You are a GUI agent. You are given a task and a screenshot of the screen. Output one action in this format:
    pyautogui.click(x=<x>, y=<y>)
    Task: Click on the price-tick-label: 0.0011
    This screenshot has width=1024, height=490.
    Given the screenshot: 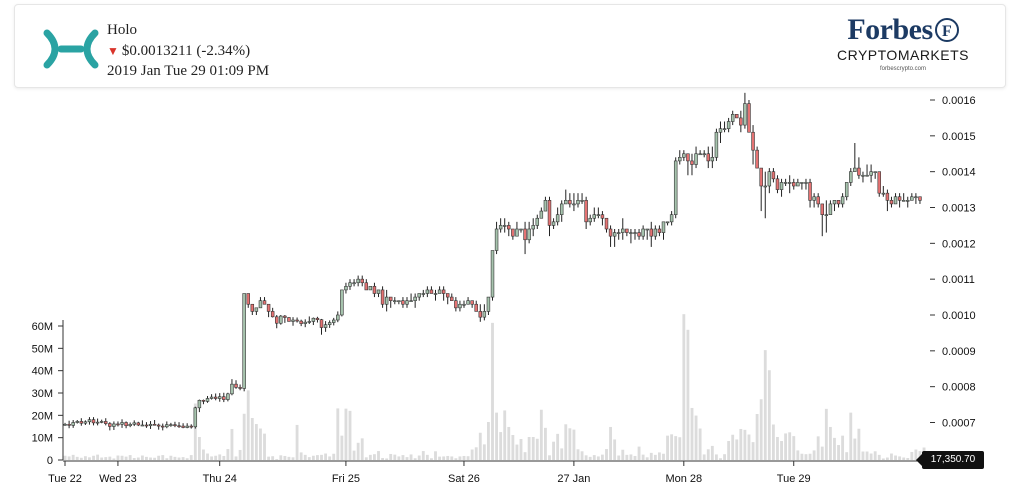 What is the action you would take?
    pyautogui.click(x=958, y=280)
    